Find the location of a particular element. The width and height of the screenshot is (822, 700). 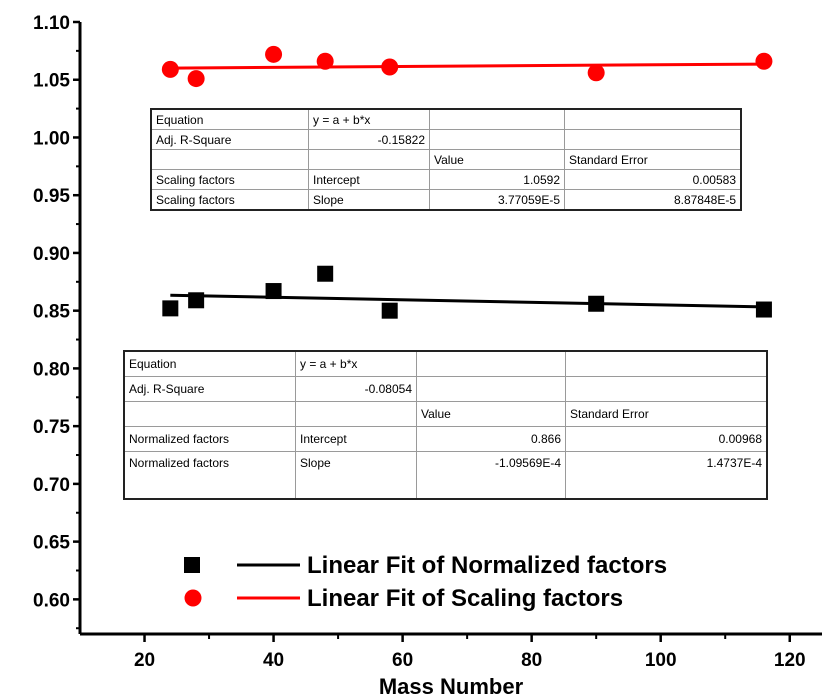

adj-r-square-value: -0.08054 is located at coordinates (356, 389).